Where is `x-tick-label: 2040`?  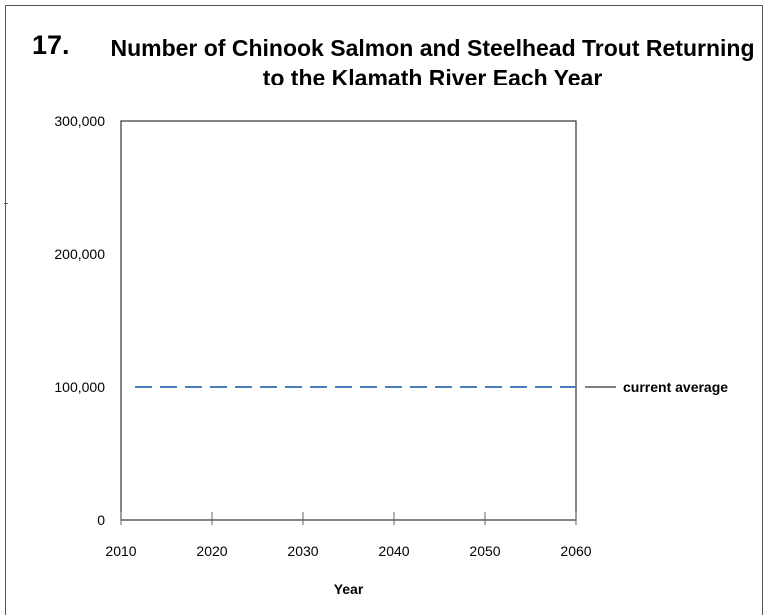 x-tick-label: 2040 is located at coordinates (393, 551).